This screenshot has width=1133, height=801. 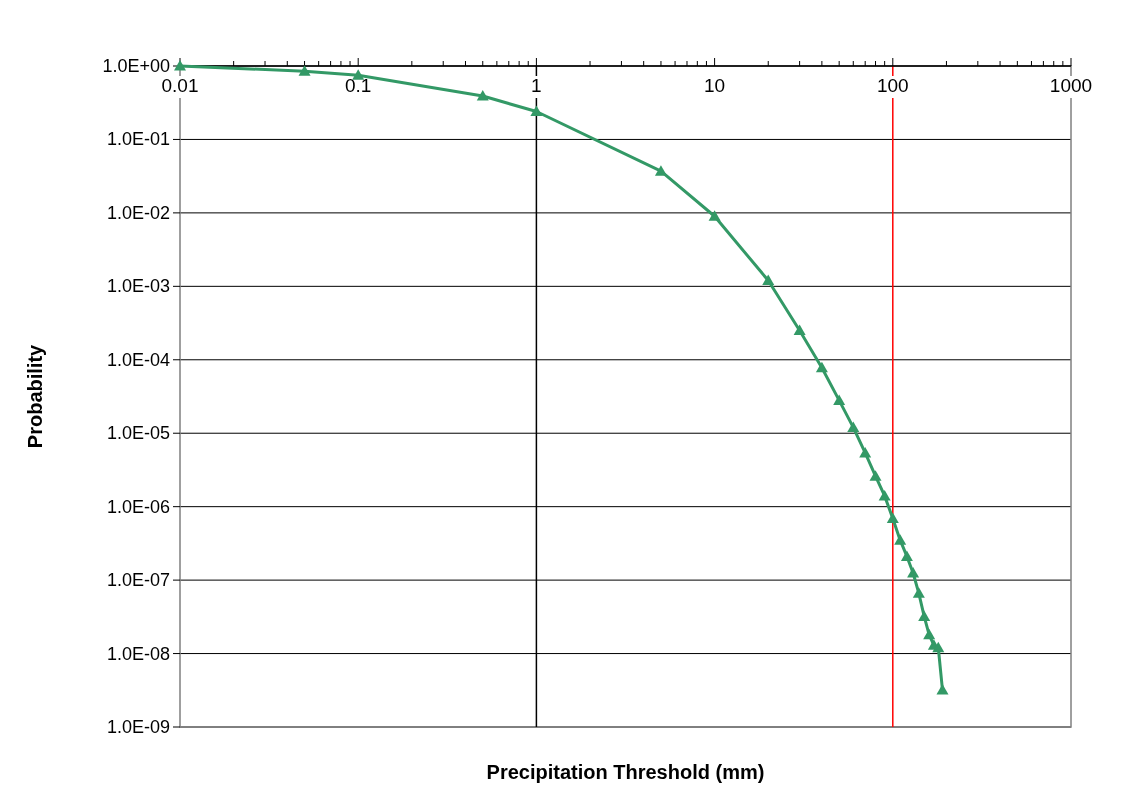 What do you see at coordinates (625, 772) in the screenshot?
I see `x-axis-title: Precipitation Threshold (mm)` at bounding box center [625, 772].